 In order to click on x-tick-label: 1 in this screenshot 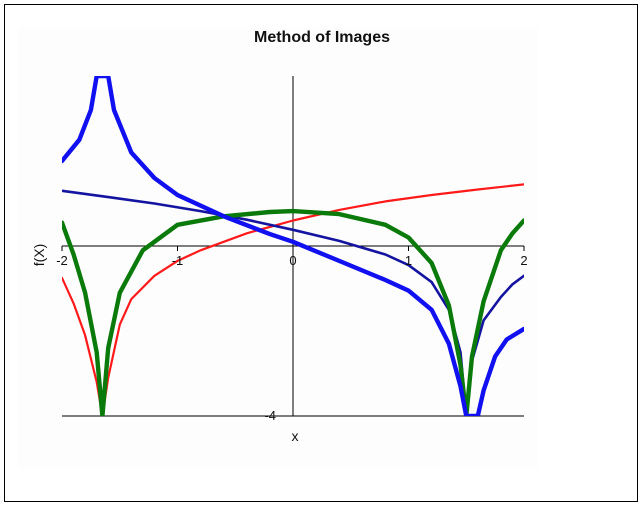, I will do `click(408, 260)`.